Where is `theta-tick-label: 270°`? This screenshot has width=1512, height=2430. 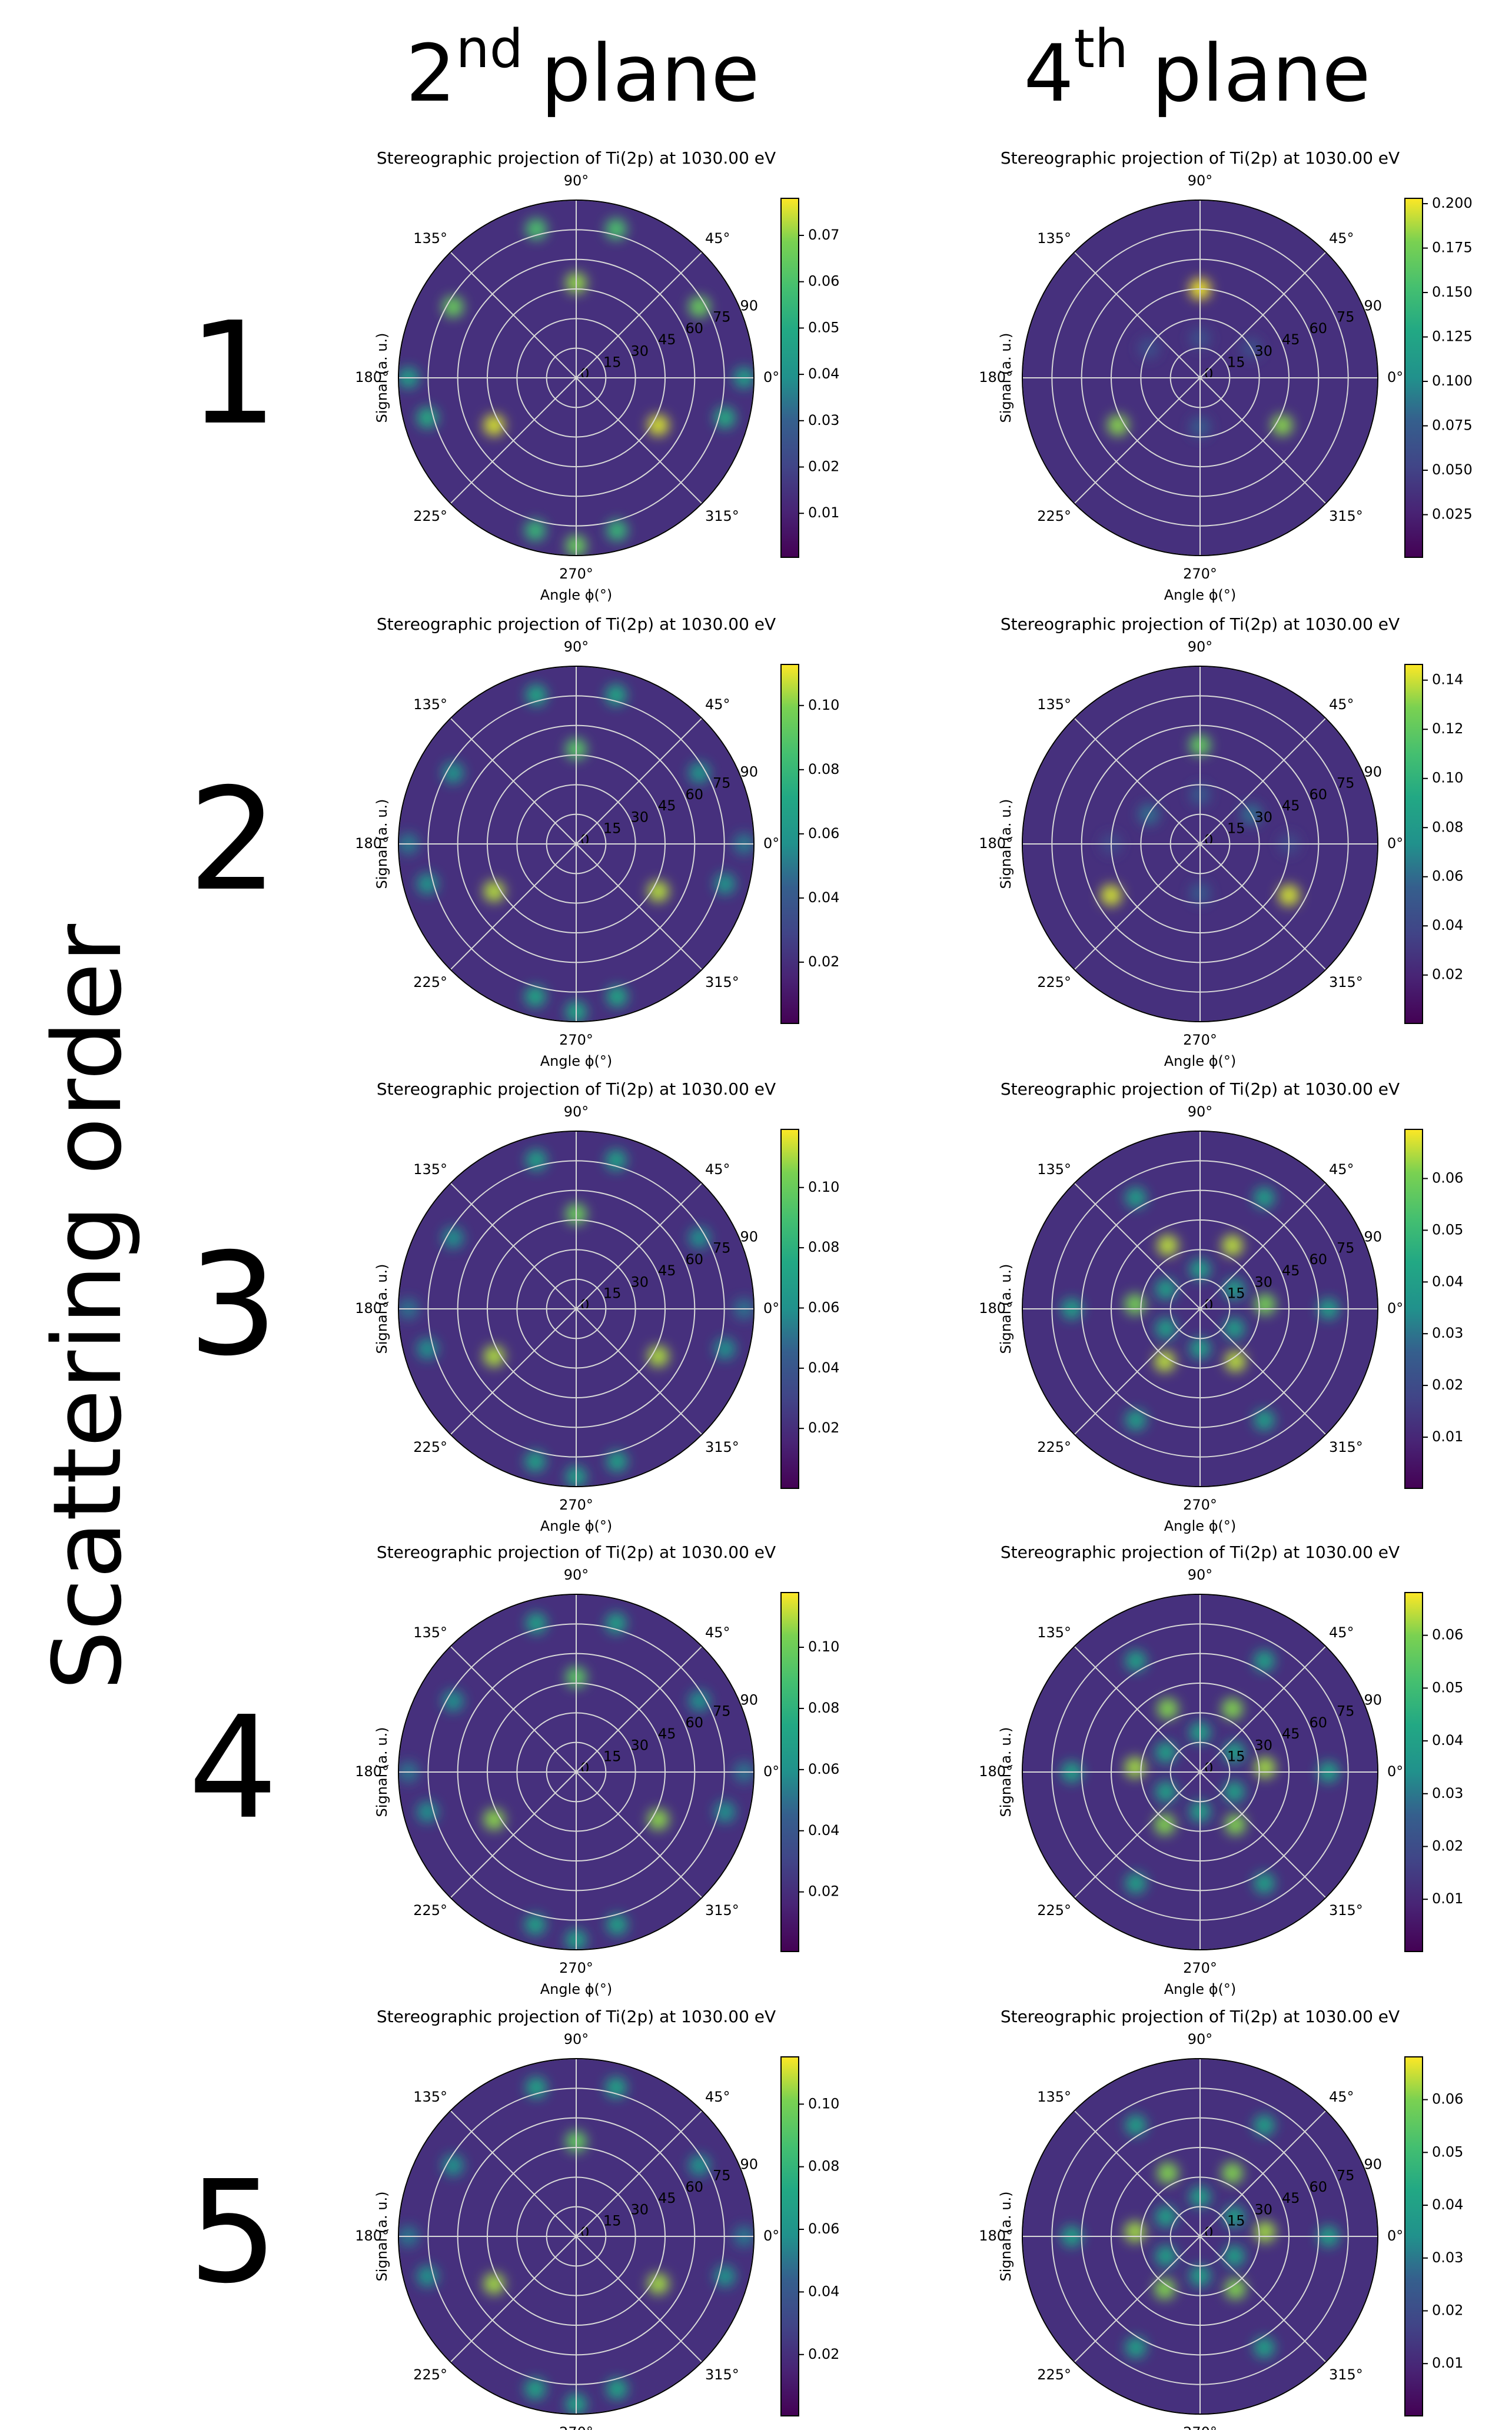 theta-tick-label: 270° is located at coordinates (1200, 1968).